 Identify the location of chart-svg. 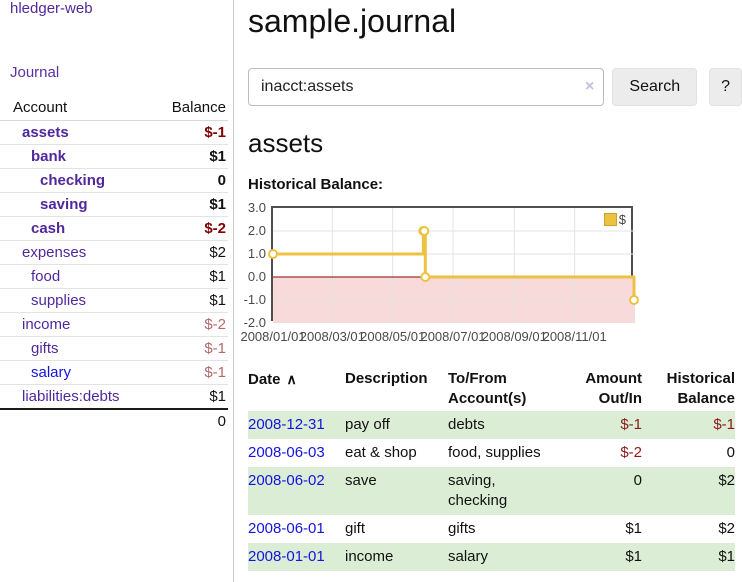
(454, 265).